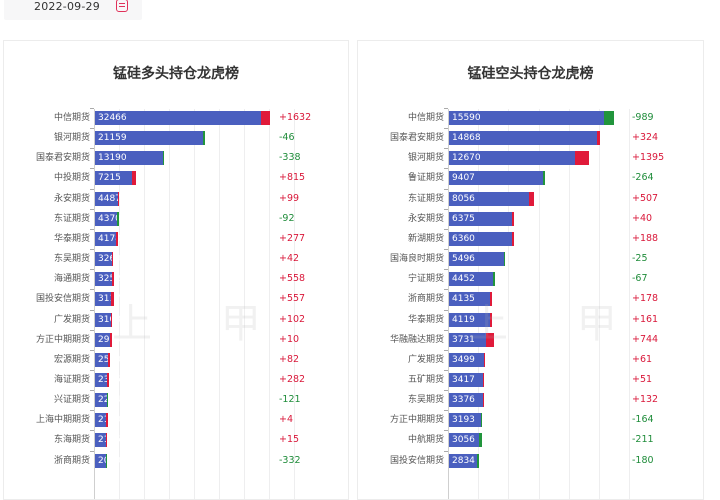 The width and height of the screenshot is (720, 500). Describe the element at coordinates (476, 259) in the screenshot. I see `position-bar: 5496` at that location.